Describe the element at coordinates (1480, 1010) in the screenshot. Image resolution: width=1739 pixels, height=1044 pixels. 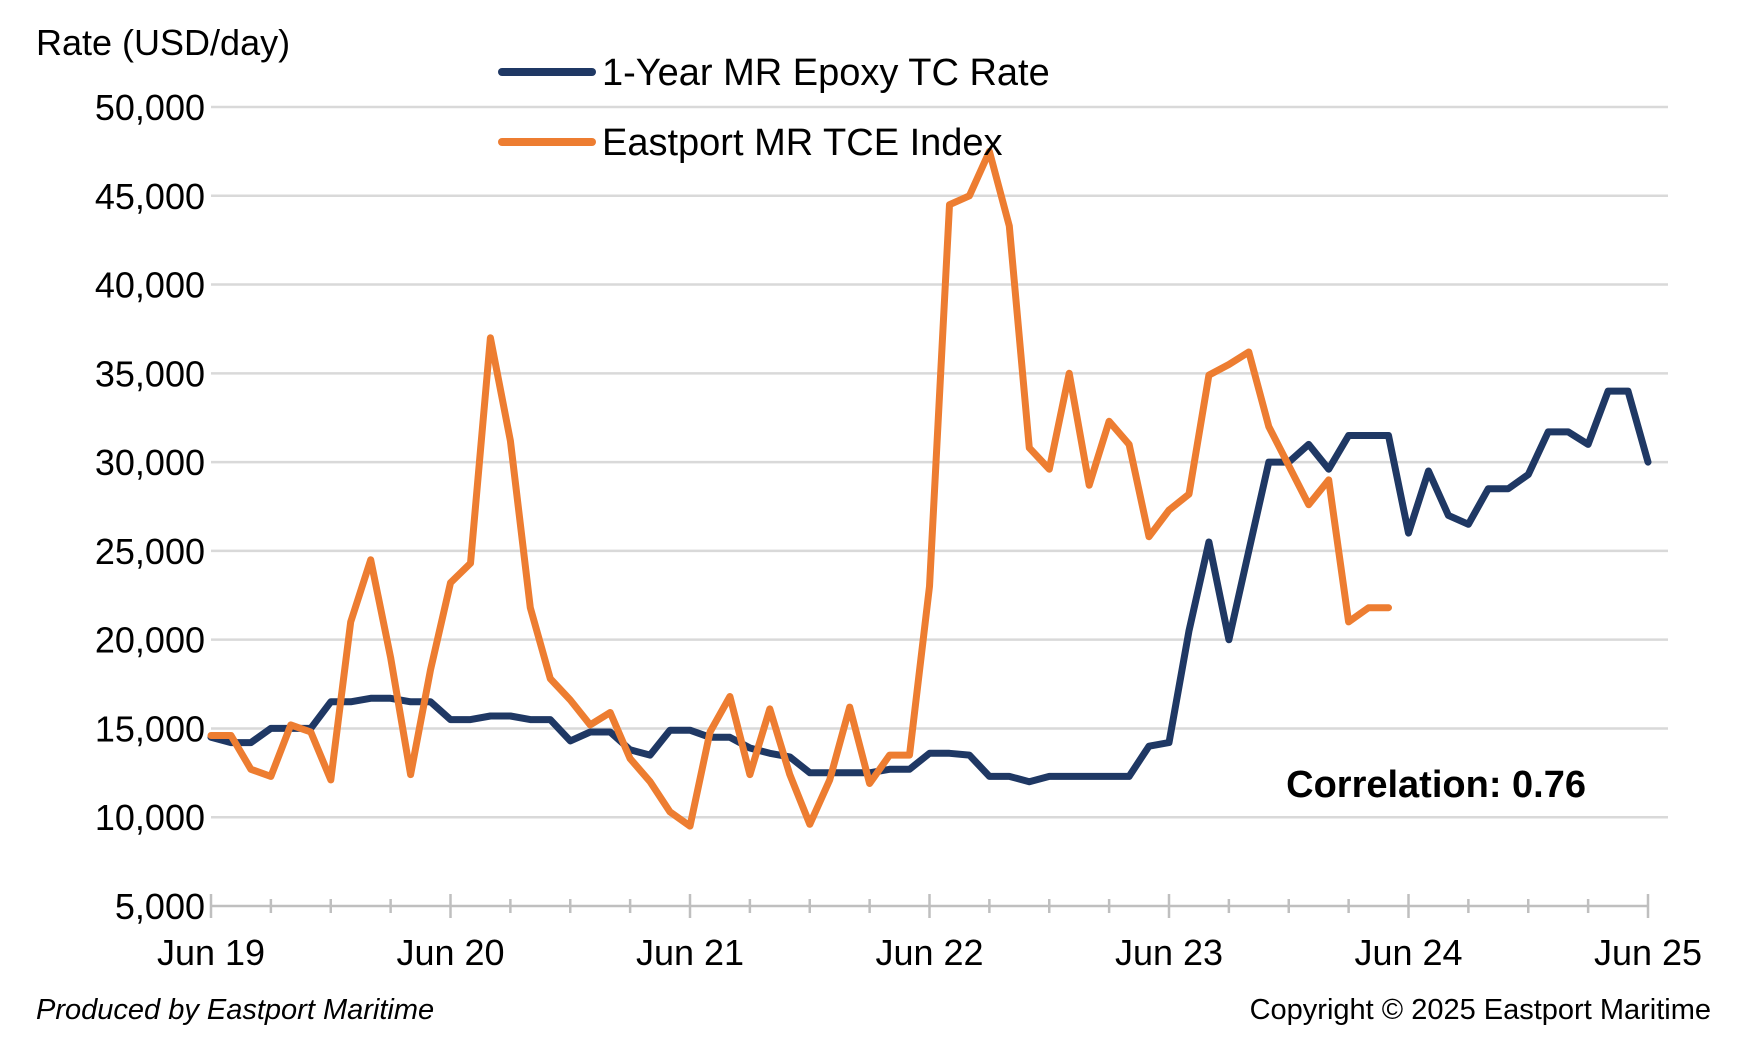
I see `copyright-notice: Copyright © 2025 Eastport Maritime` at that location.